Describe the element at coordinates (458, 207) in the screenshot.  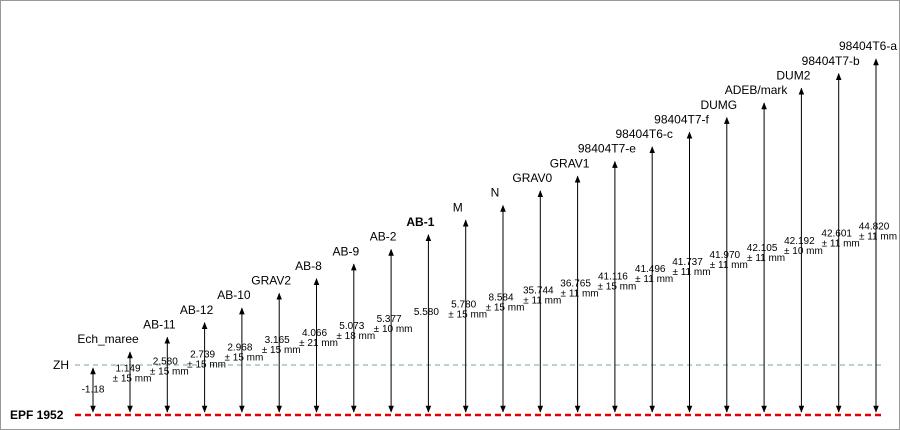
I see `point-label: M` at that location.